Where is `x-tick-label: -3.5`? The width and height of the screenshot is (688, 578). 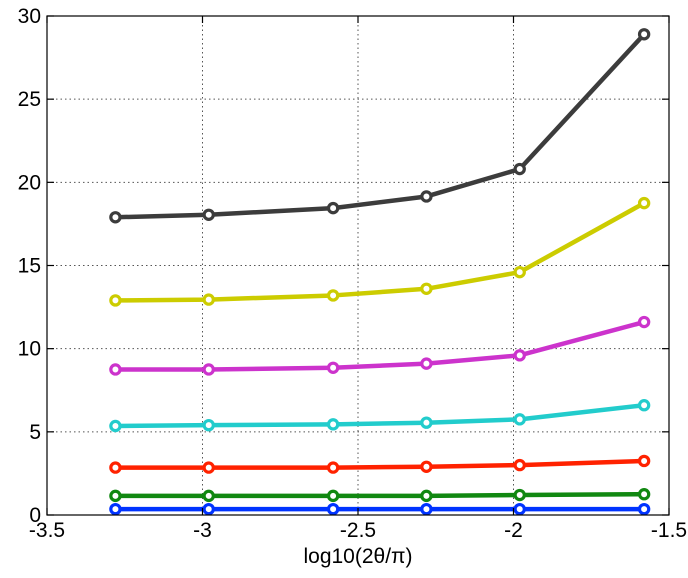
x-tick-label: -3.5 is located at coordinates (47, 530).